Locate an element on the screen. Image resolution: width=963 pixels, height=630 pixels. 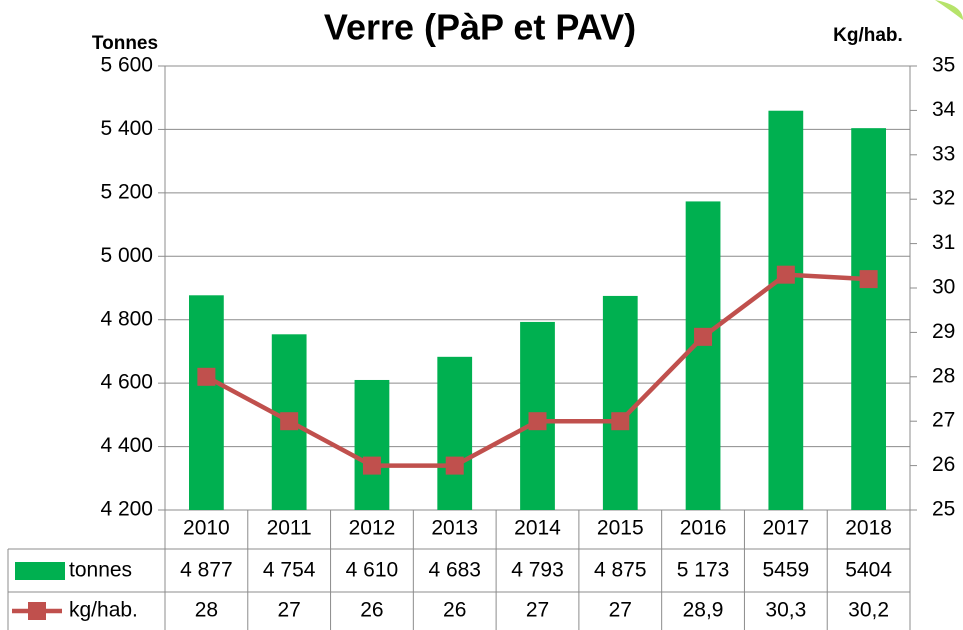
data-label: 4 754 is located at coordinates (289, 570).